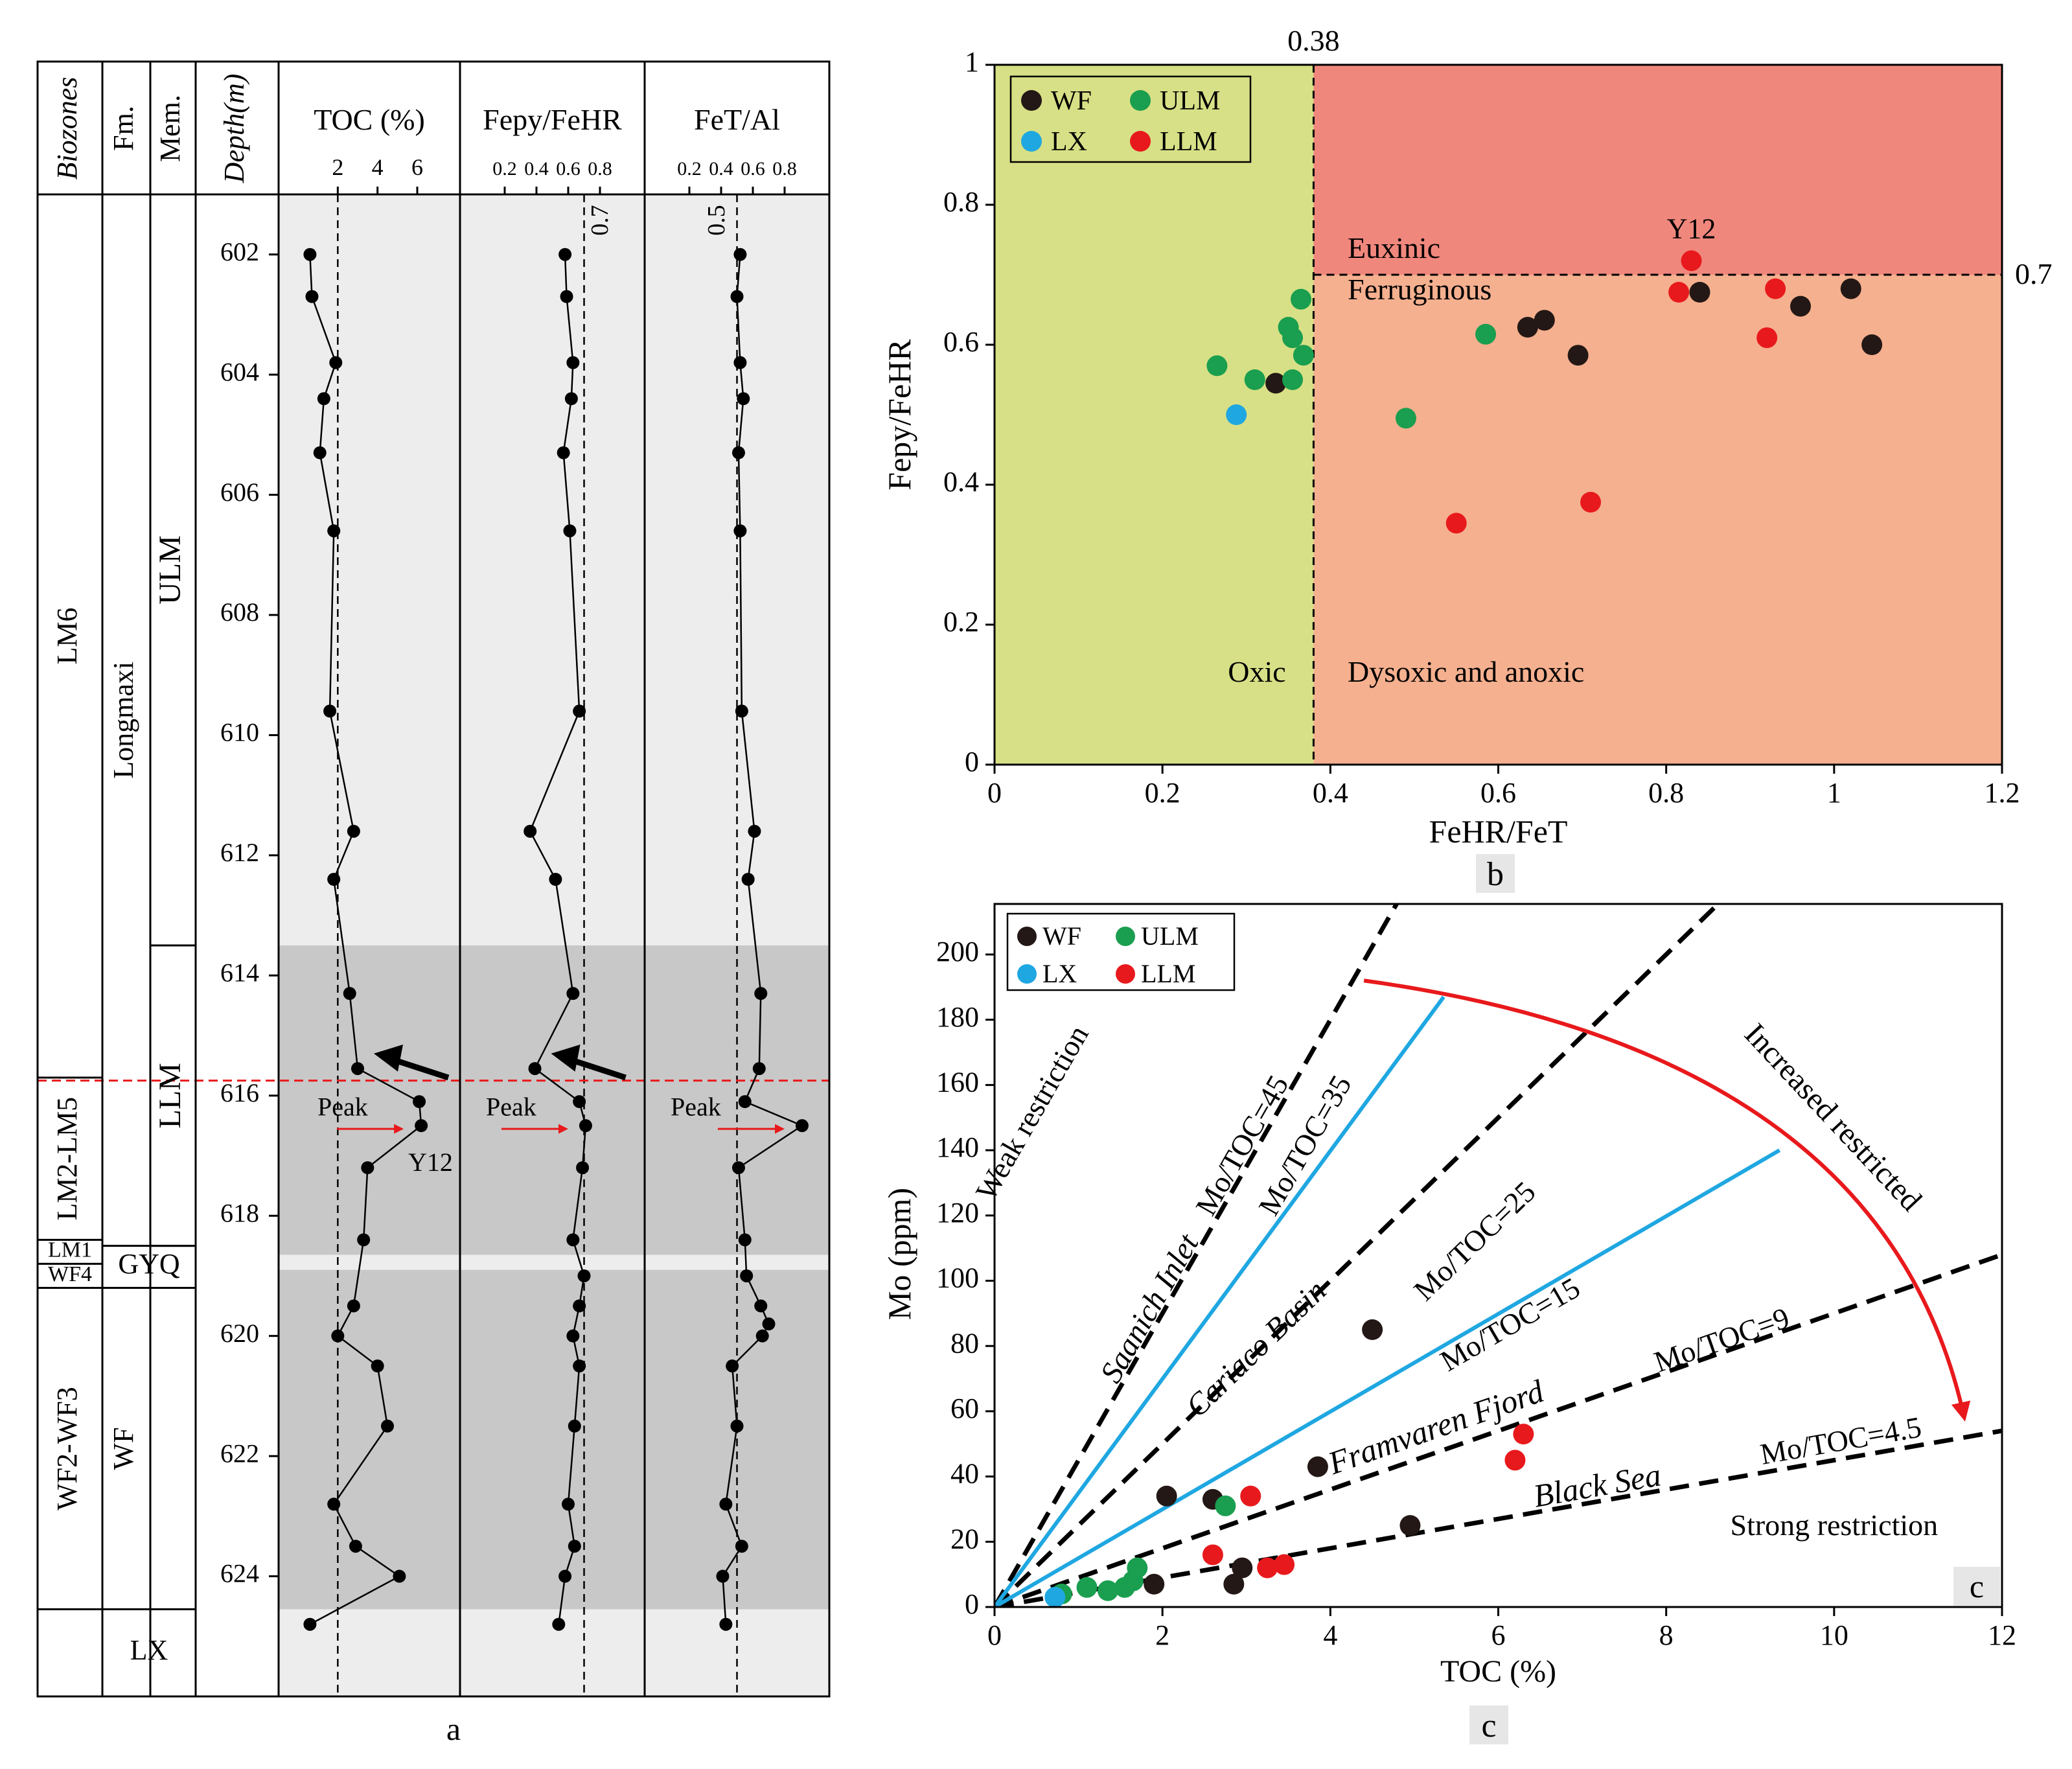  I want to click on panel-a-header-depth: Depth(m), so click(234, 129).